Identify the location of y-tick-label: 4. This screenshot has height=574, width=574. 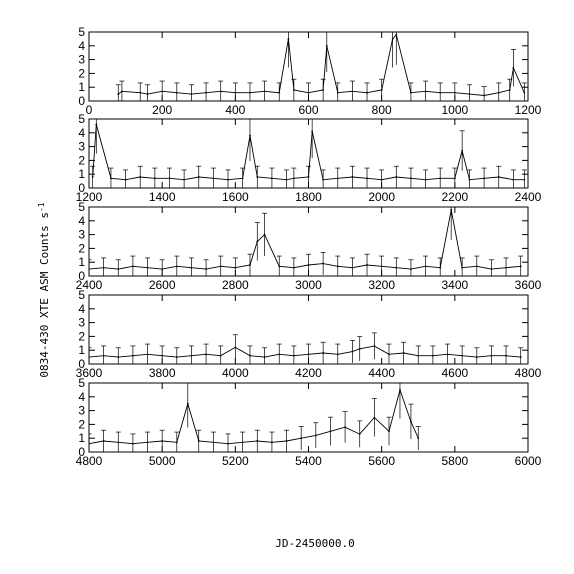
(81, 397).